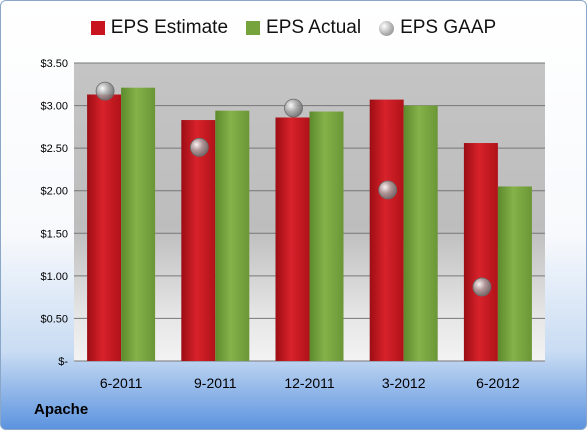 Image resolution: width=587 pixels, height=430 pixels. Describe the element at coordinates (404, 383) in the screenshot. I see `x-tick-label: 3-2012` at that location.